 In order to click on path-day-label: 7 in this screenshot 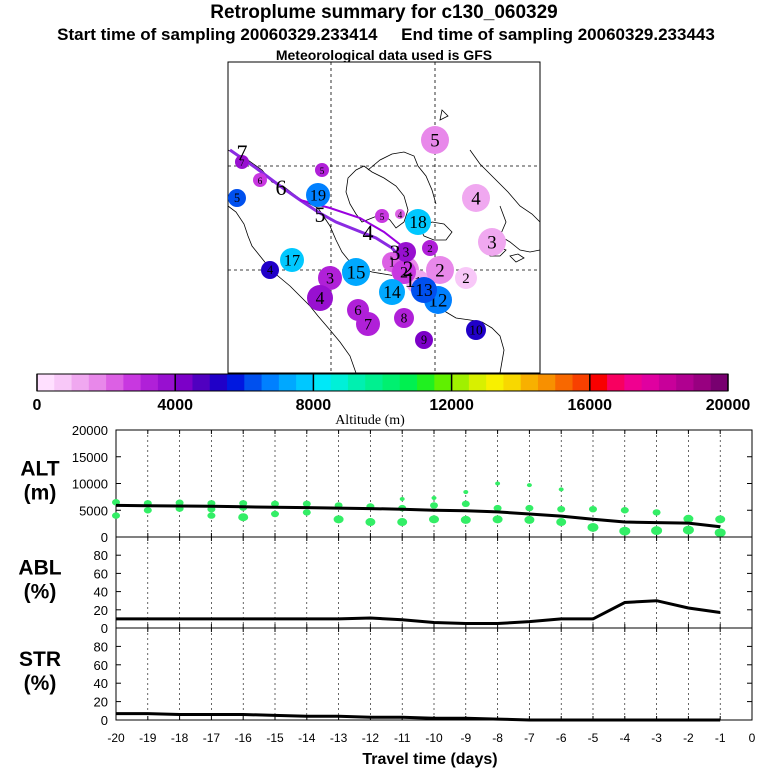, I will do `click(242, 152)`.